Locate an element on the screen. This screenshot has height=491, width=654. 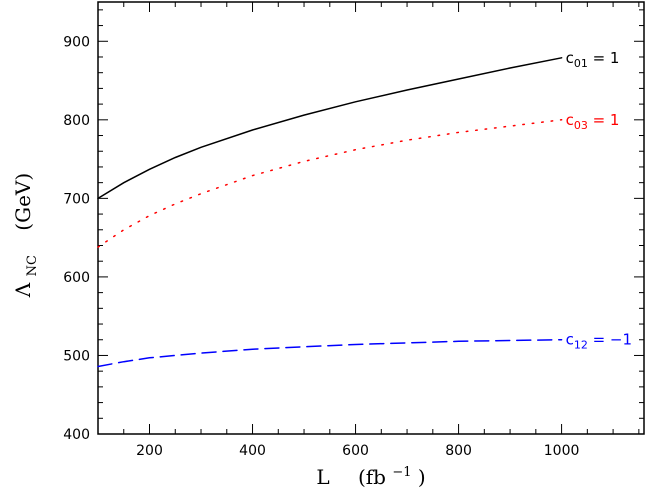
y-axis-unit: (GeV) is located at coordinates (23, 202).